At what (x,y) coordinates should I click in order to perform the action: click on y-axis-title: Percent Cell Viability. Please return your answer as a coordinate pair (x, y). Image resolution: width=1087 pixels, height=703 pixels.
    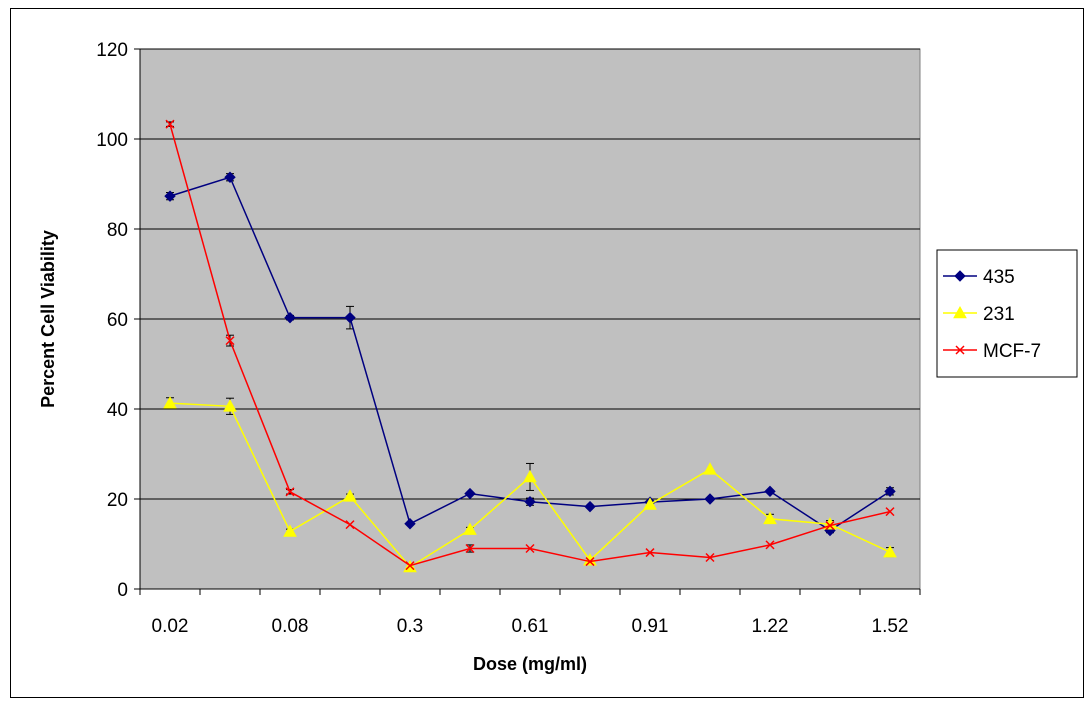
    Looking at the image, I should click on (48, 319).